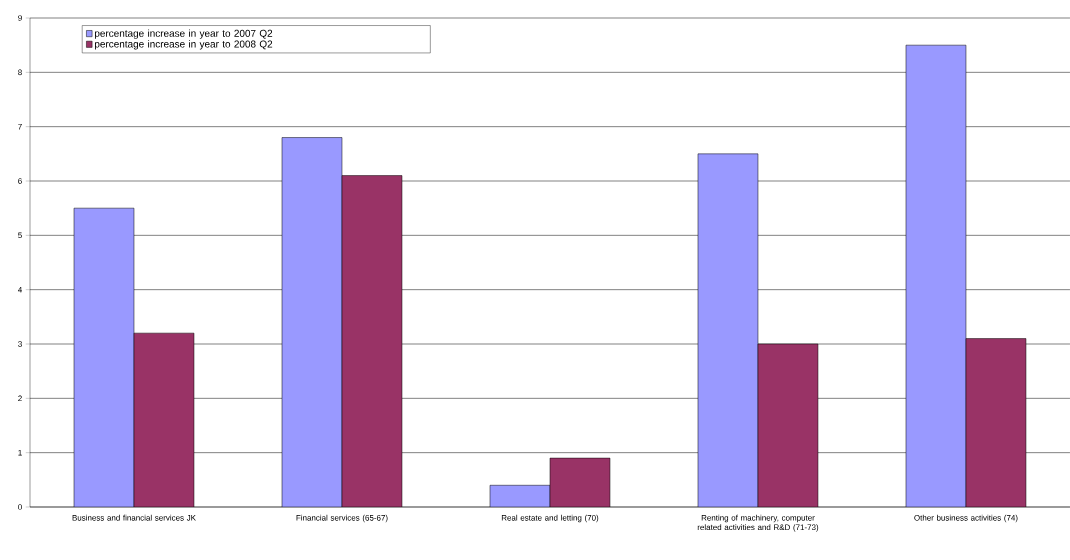 This screenshot has width=1070, height=560. Describe the element at coordinates (183, 45) in the screenshot. I see `legend-label: percentage increase in year to 2008 Q2` at that location.